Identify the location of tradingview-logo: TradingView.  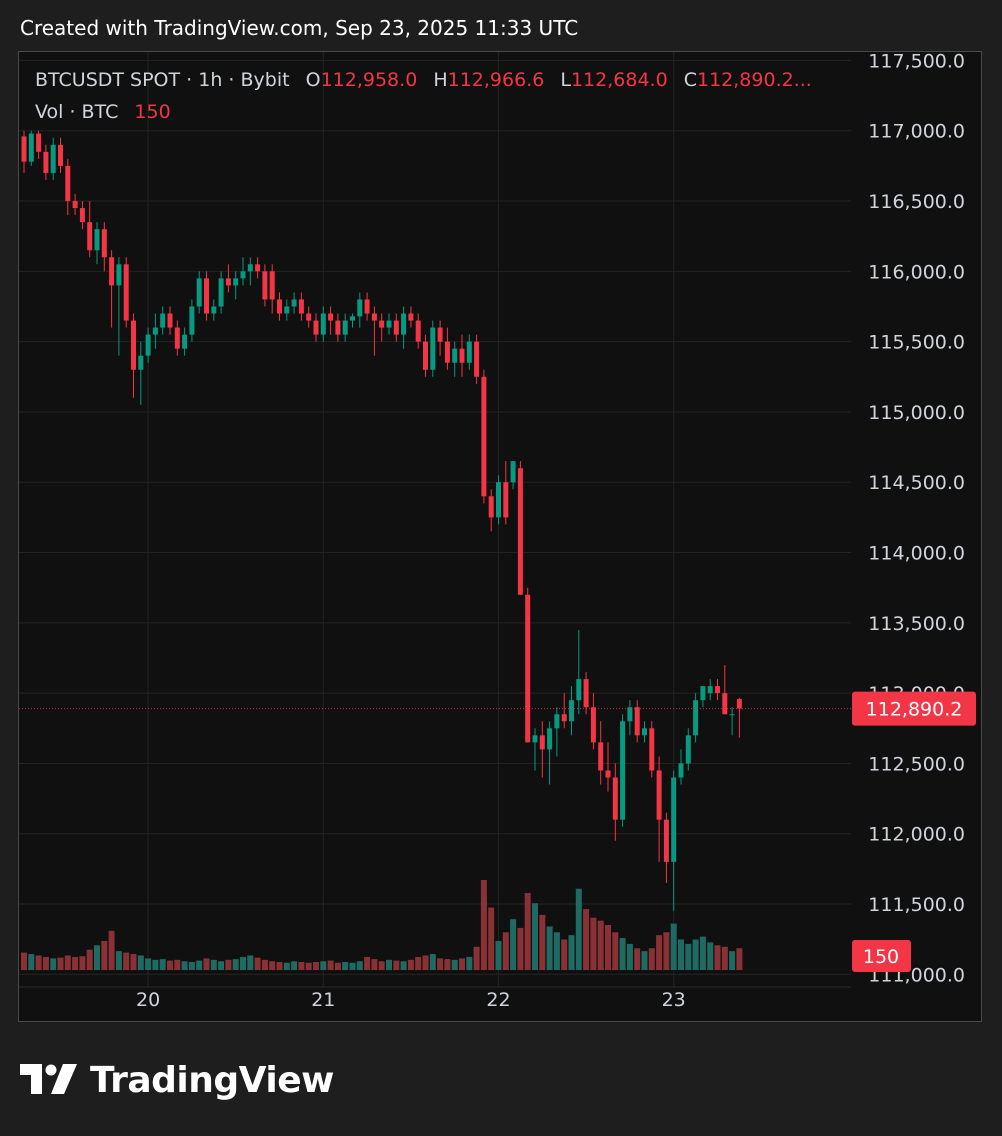
(177, 1080).